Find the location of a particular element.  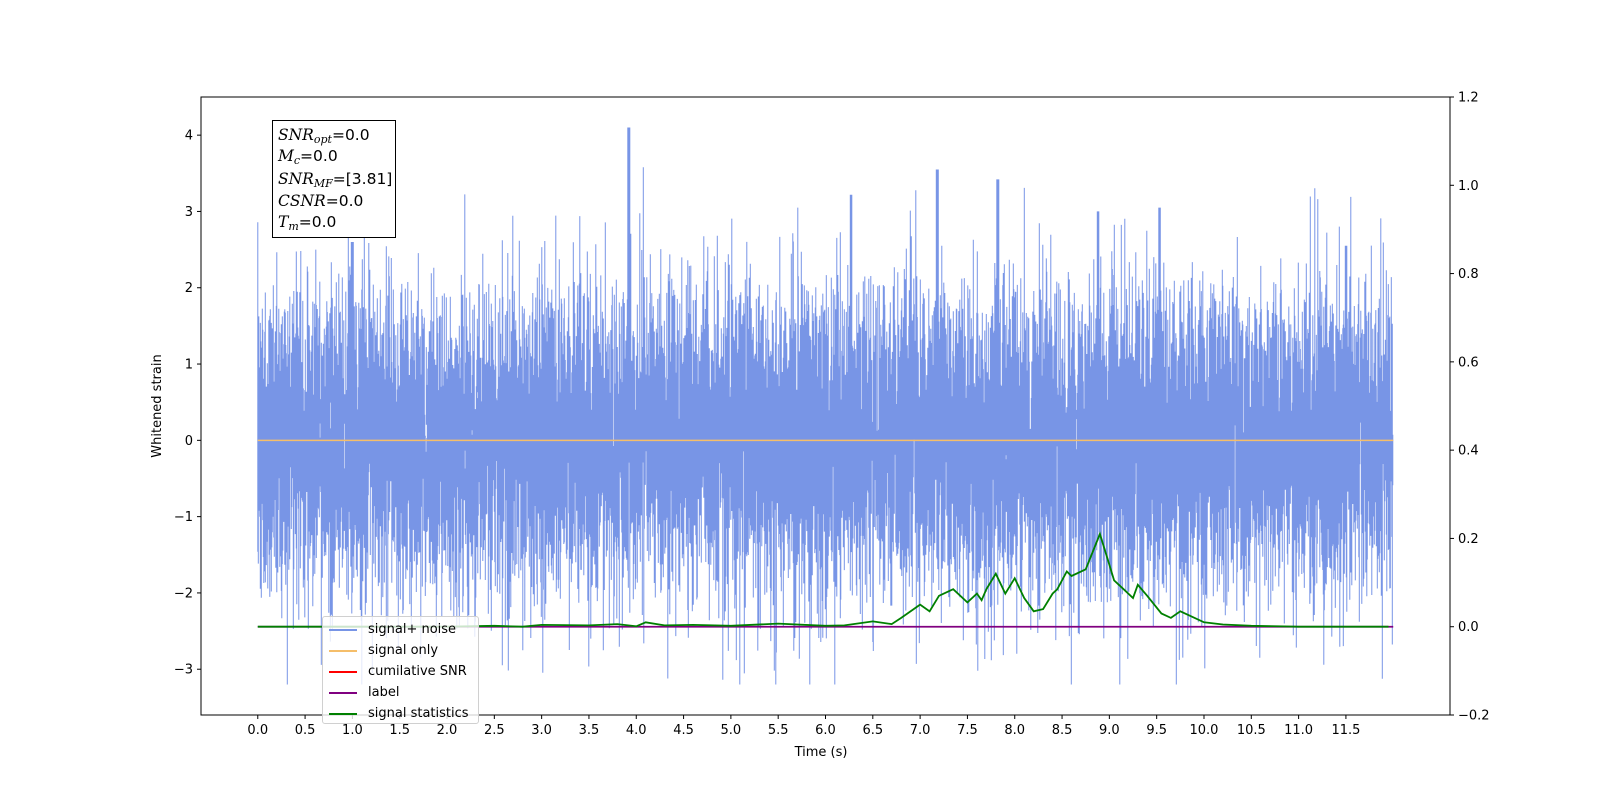

x-tick-label: 8.5 is located at coordinates (1062, 730).